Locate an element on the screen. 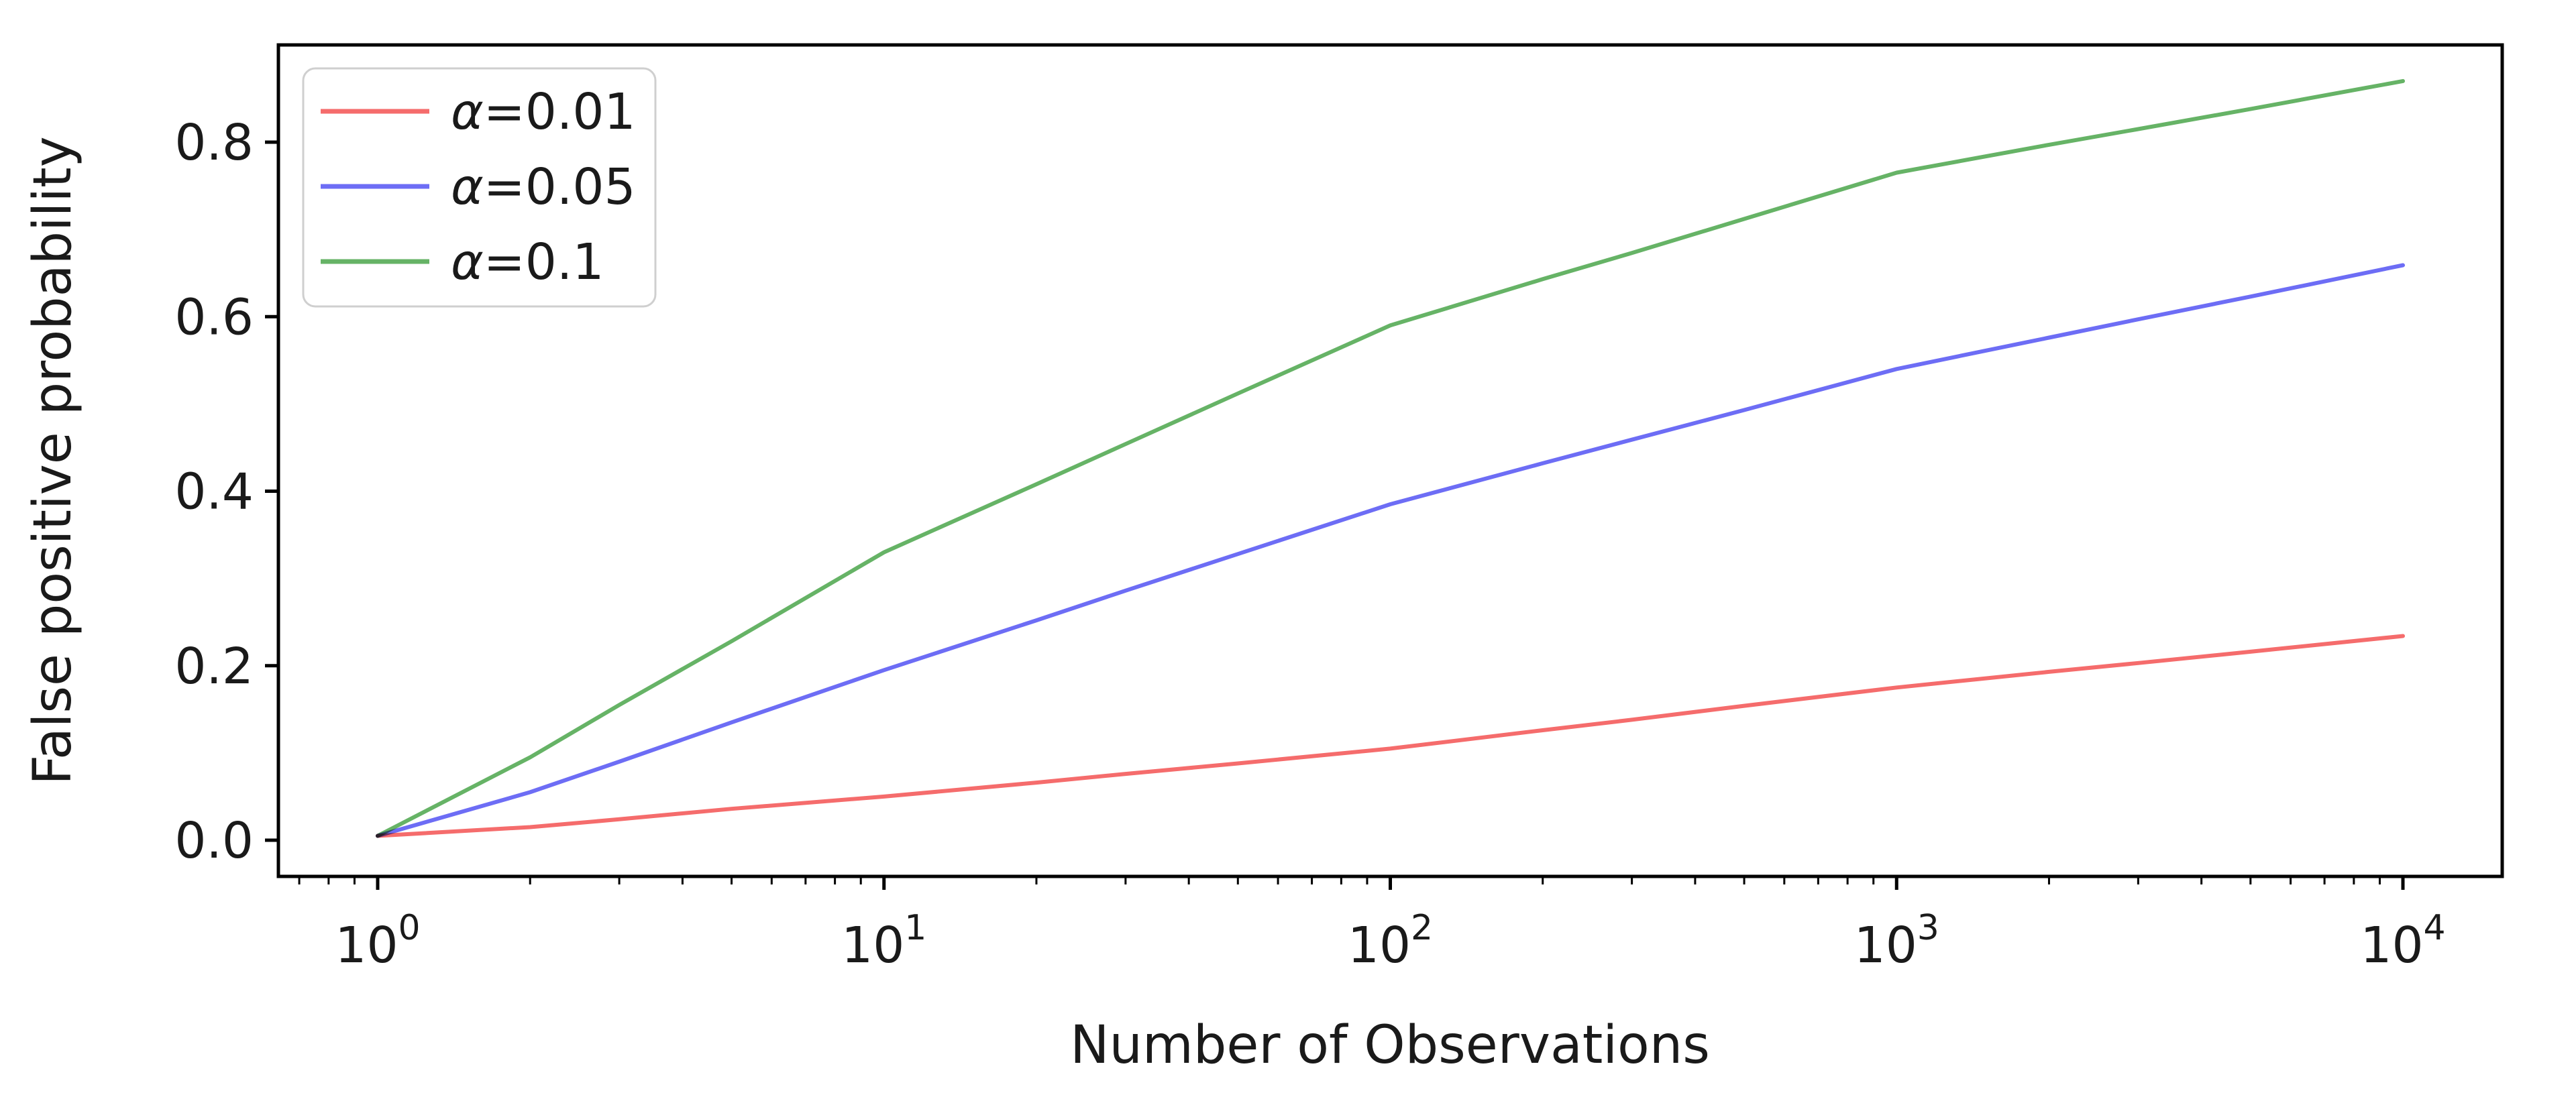 Image resolution: width=2576 pixels, height=1093 pixels. y-tick-label: 0.0 is located at coordinates (214, 841).